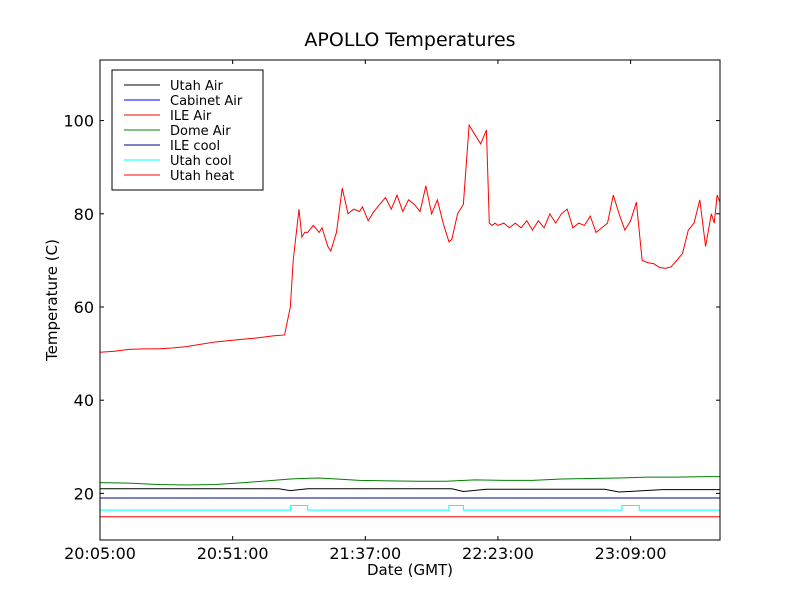 The width and height of the screenshot is (800, 600). I want to click on y-tick-label: 20, so click(84, 493).